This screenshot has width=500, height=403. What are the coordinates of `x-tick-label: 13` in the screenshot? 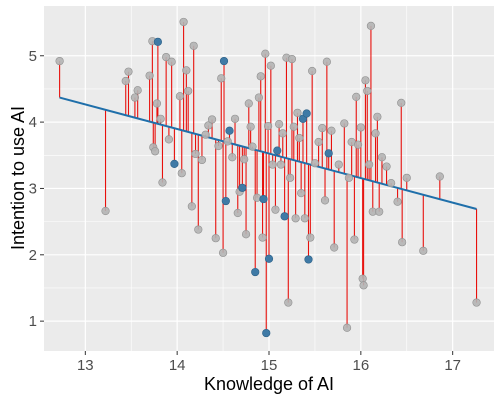 It's located at (85, 365).